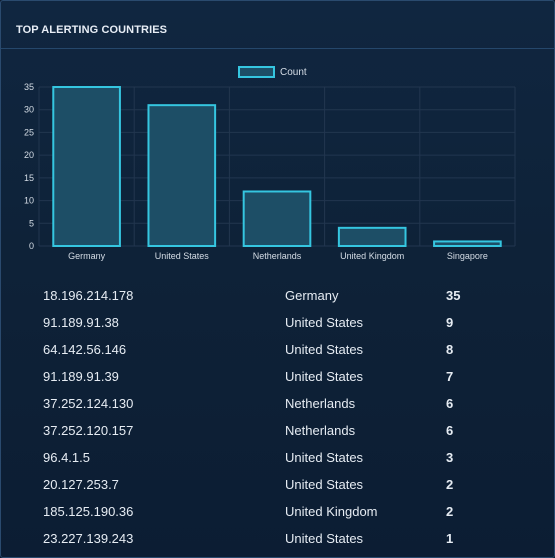  What do you see at coordinates (293, 72) in the screenshot?
I see `legend-label: Count` at bounding box center [293, 72].